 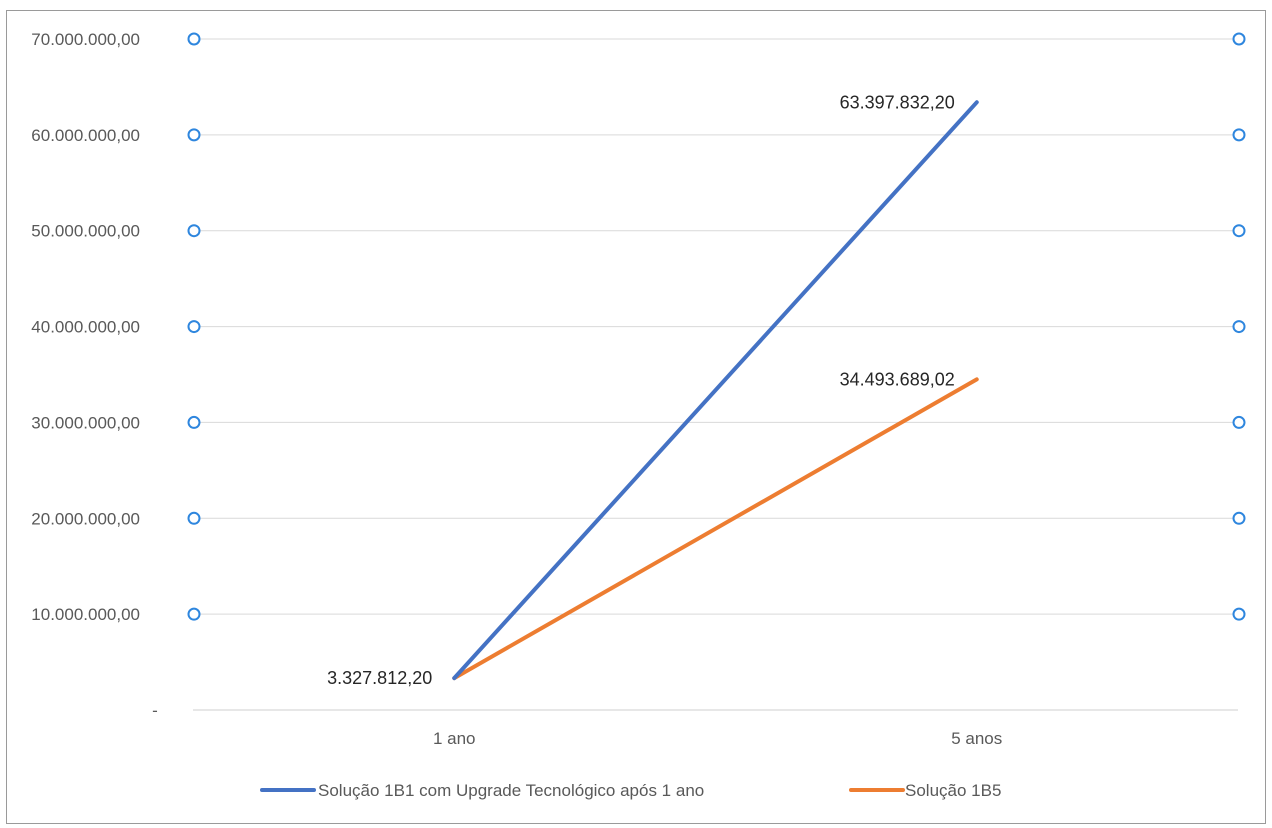 What do you see at coordinates (897, 379) in the screenshot?
I see `data-label: 34.493.689,02` at bounding box center [897, 379].